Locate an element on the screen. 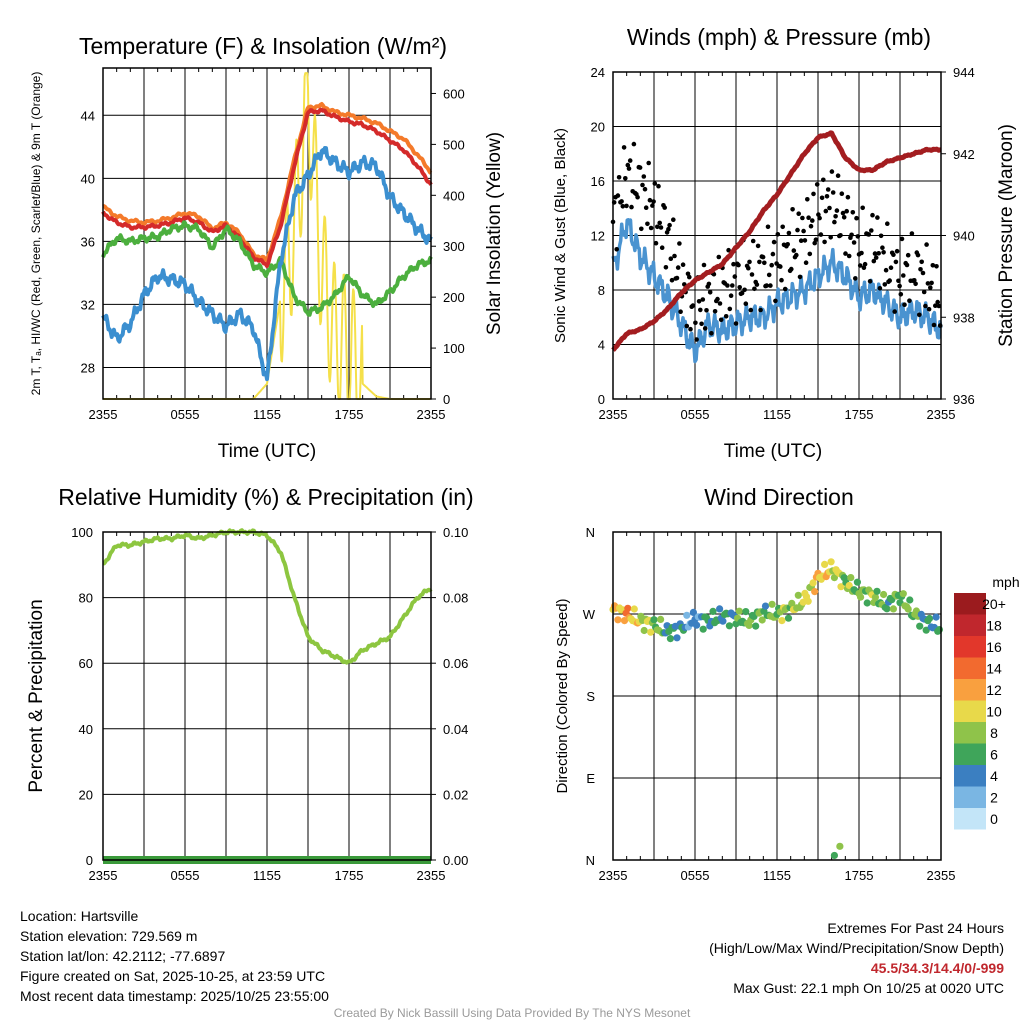 The image size is (1024, 1024). y2-tick-label: 944 is located at coordinates (964, 72).